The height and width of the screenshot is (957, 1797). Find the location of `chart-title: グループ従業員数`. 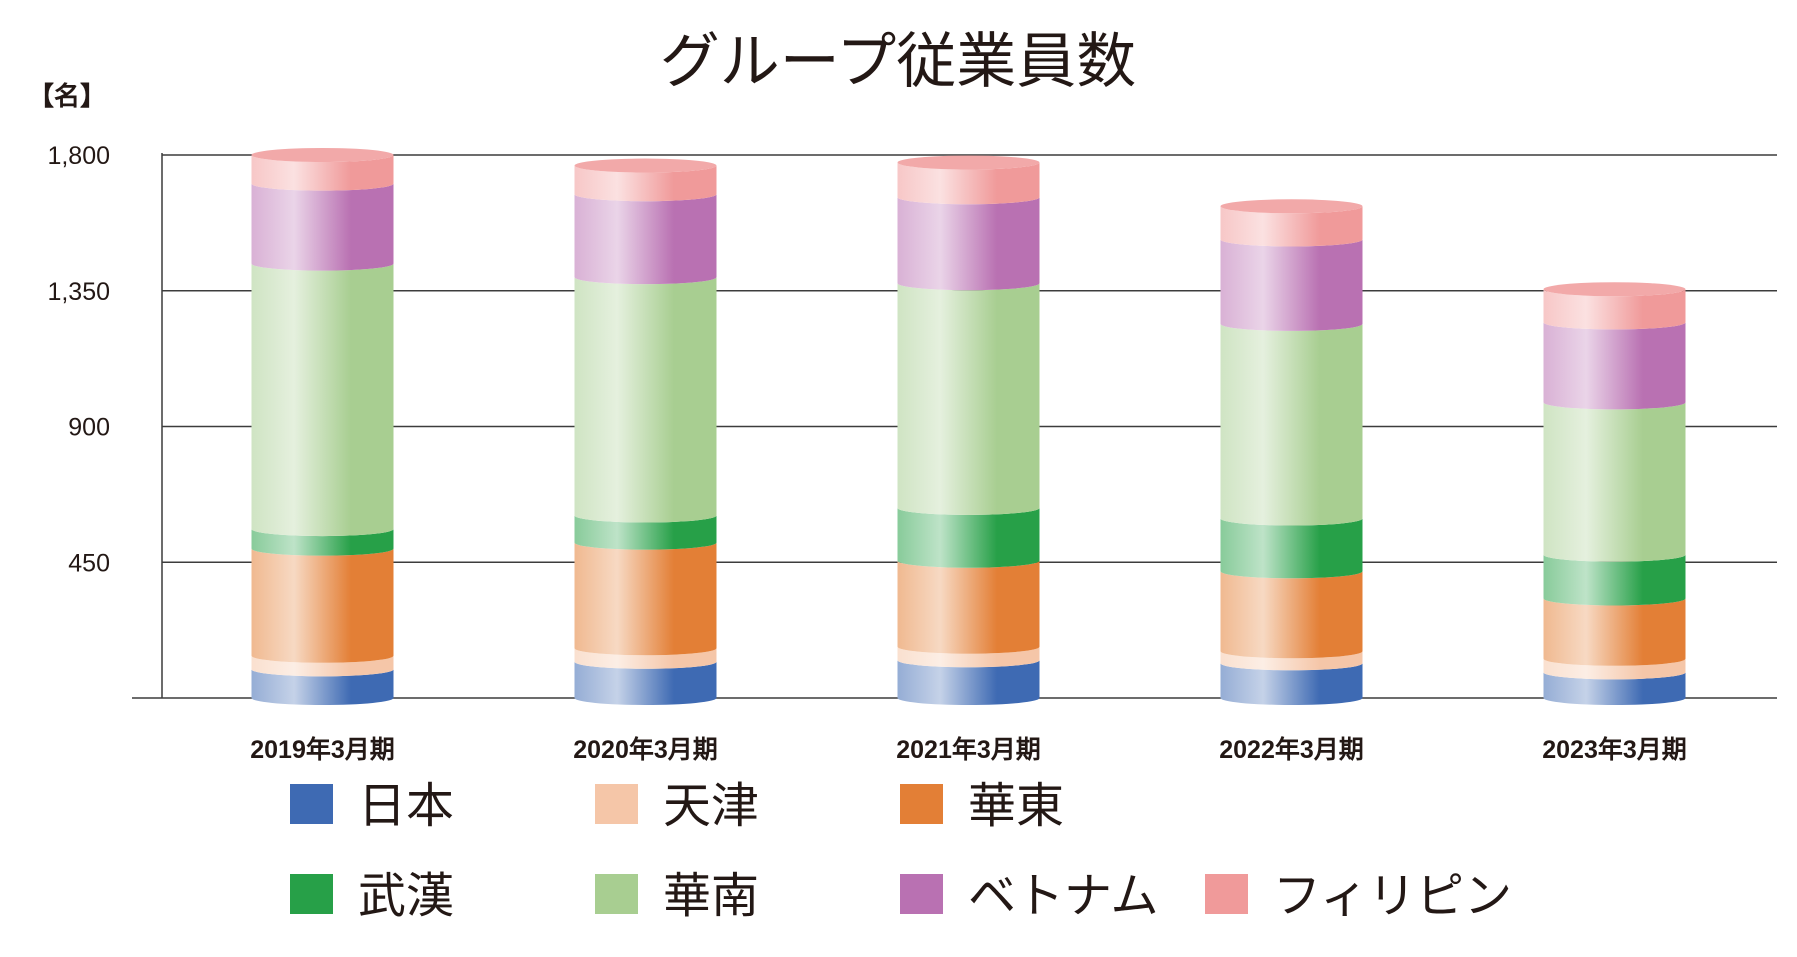

chart-title: グループ従業員数 is located at coordinates (898, 62).